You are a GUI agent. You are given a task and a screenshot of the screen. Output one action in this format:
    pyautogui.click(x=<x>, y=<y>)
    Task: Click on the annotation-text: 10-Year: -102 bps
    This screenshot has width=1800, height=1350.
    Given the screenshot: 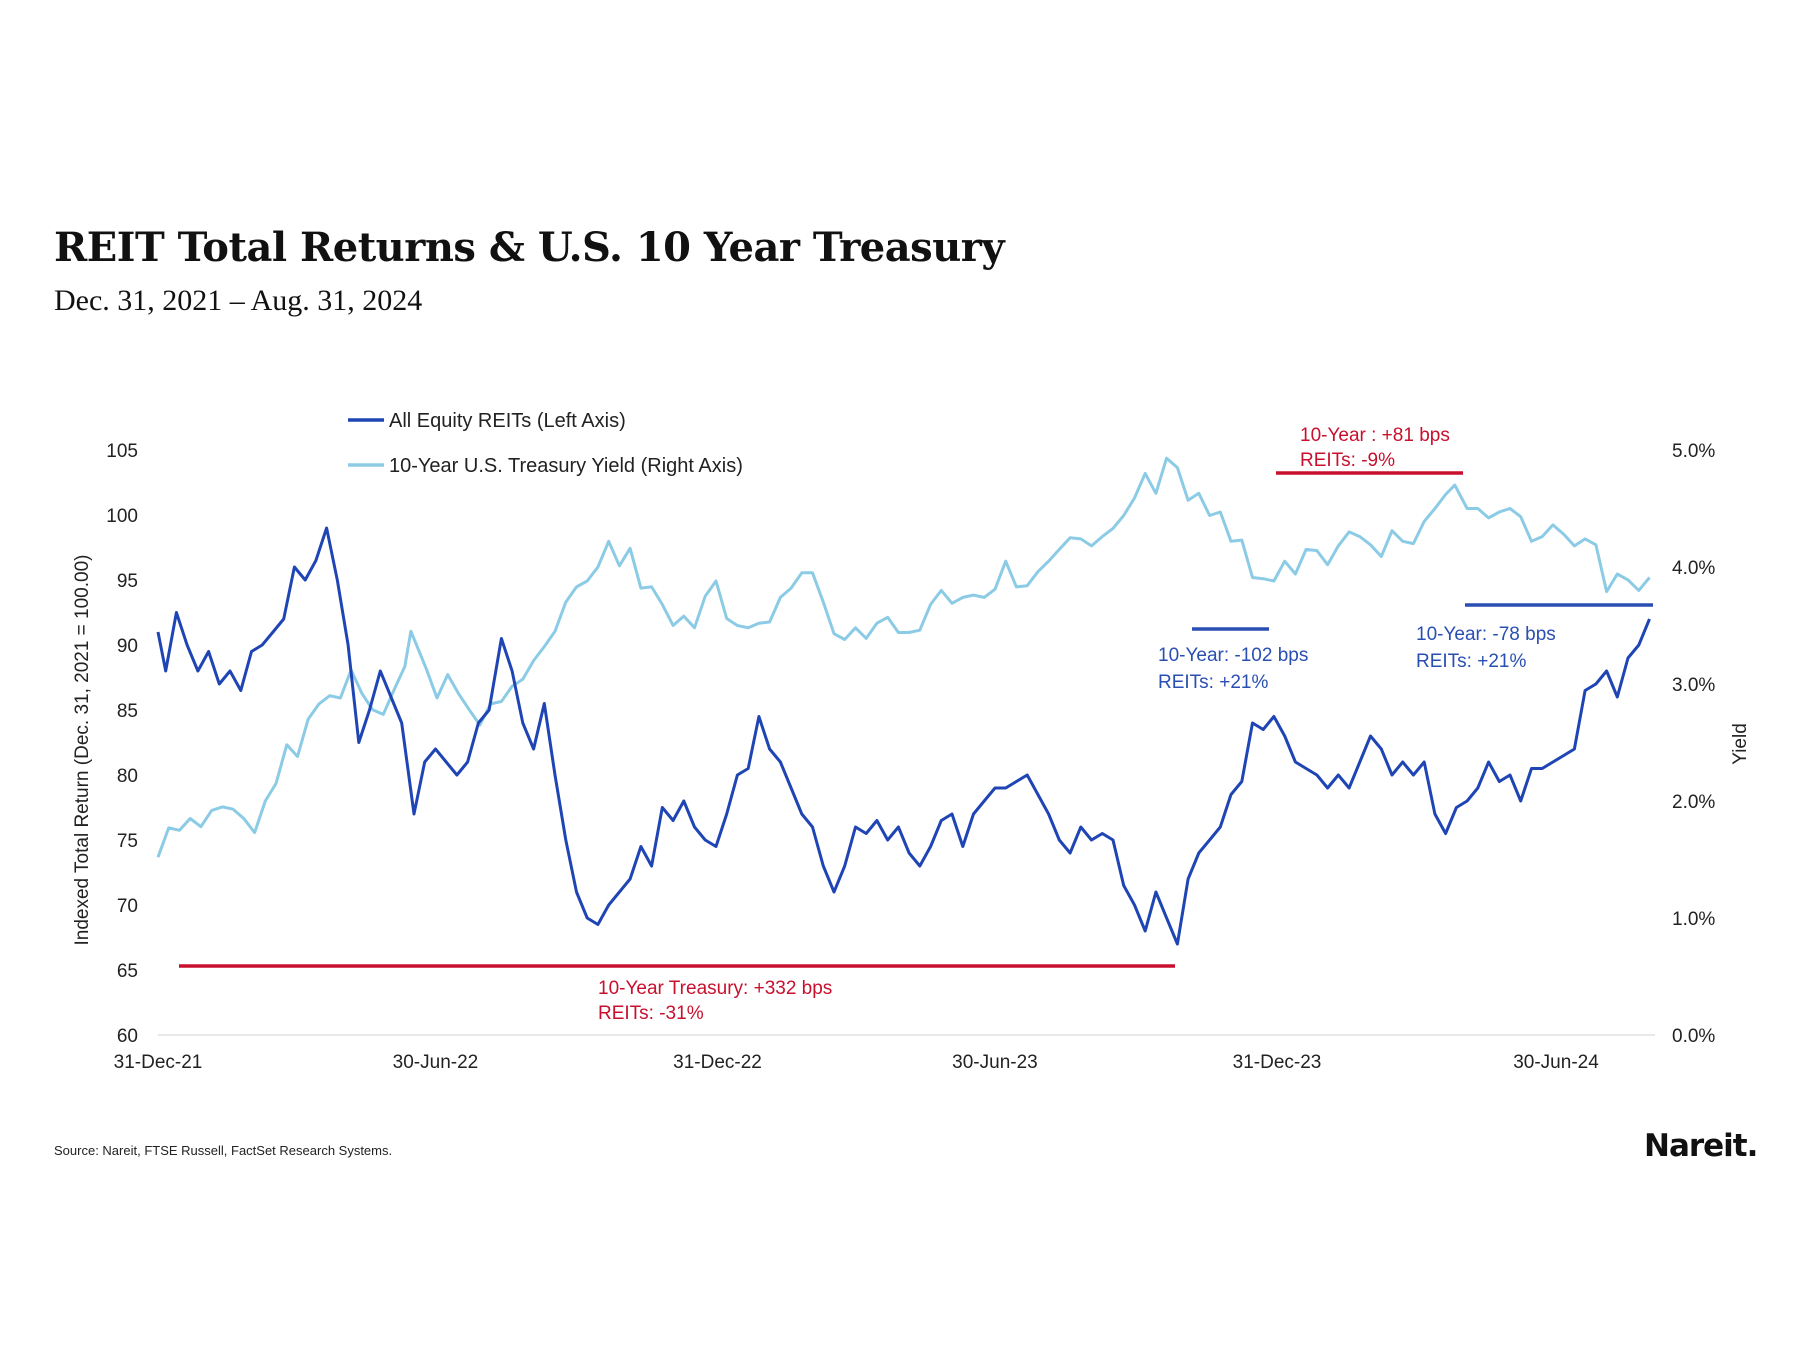 What is the action you would take?
    pyautogui.click(x=1233, y=655)
    